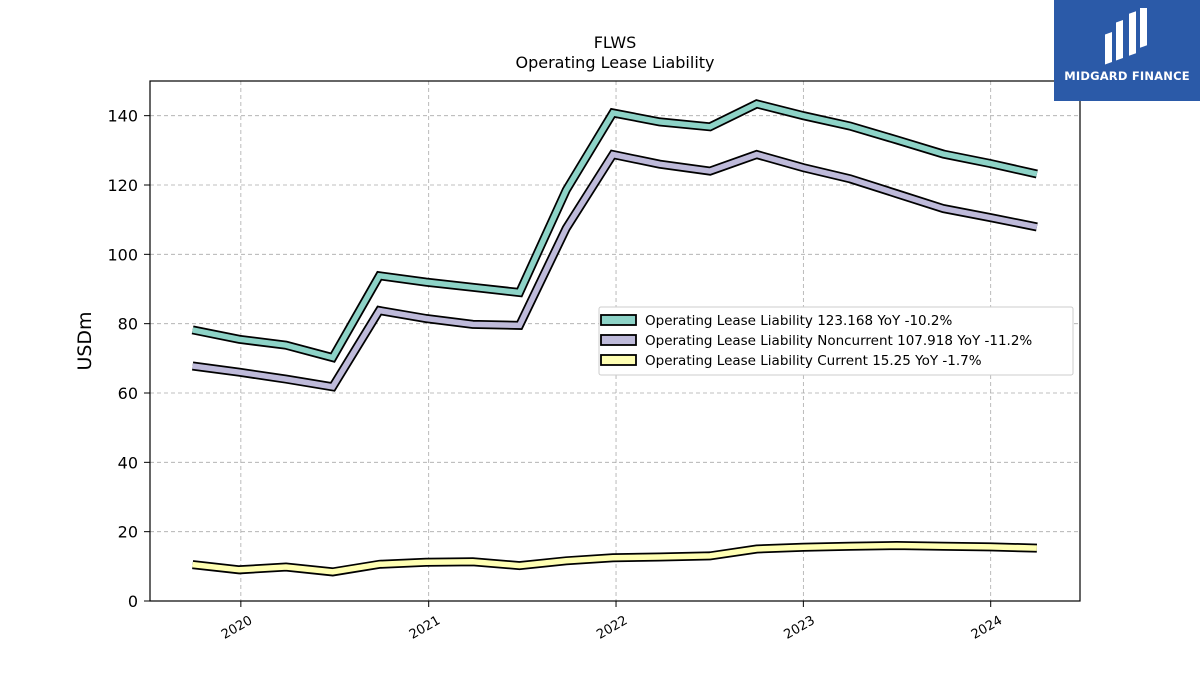 This screenshot has width=1200, height=675. I want to click on y-tick-label: 20, so click(128, 532).